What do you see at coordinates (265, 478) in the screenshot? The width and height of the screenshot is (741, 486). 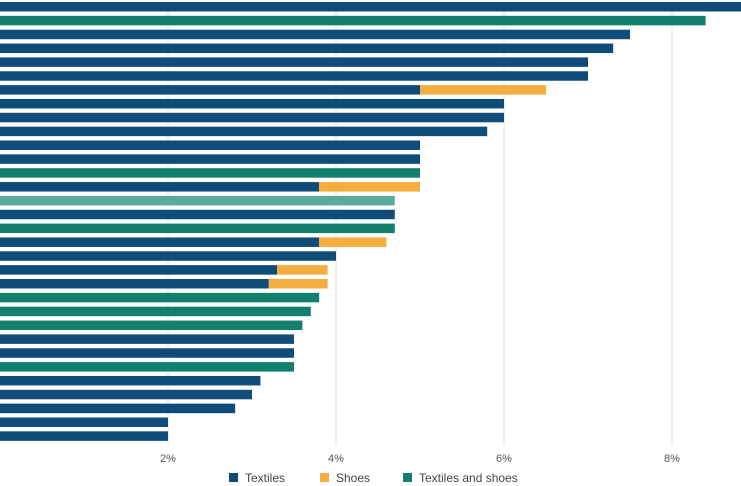 I see `legend-label: Textiles` at bounding box center [265, 478].